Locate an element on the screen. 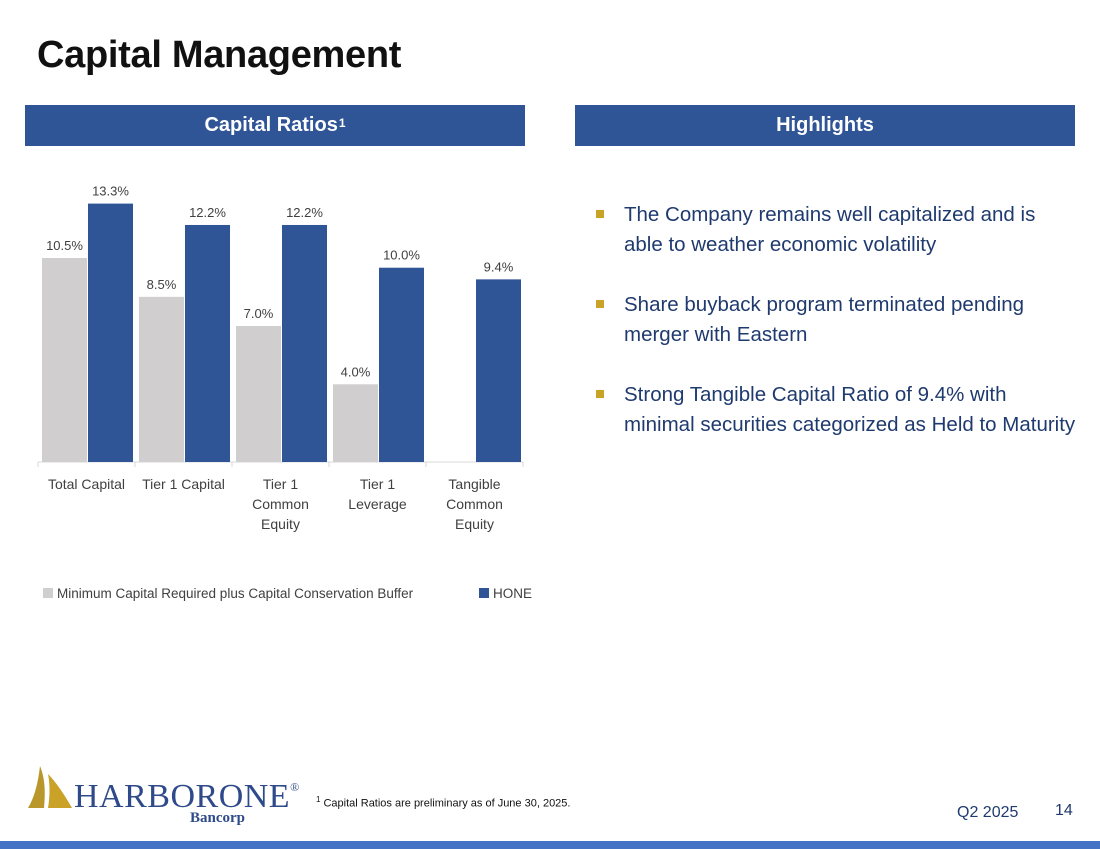 The image size is (1100, 849). bottom-accent-bar is located at coordinates (550, 845).